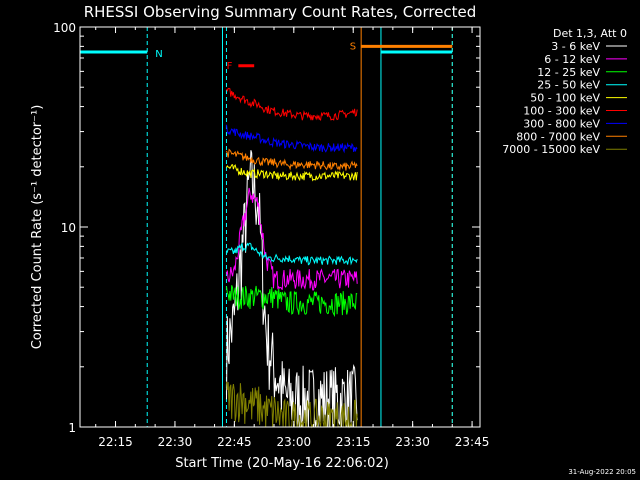 The image size is (640, 480). Describe the element at coordinates (294, 442) in the screenshot. I see `x-tick-label-3: 23:00` at that location.